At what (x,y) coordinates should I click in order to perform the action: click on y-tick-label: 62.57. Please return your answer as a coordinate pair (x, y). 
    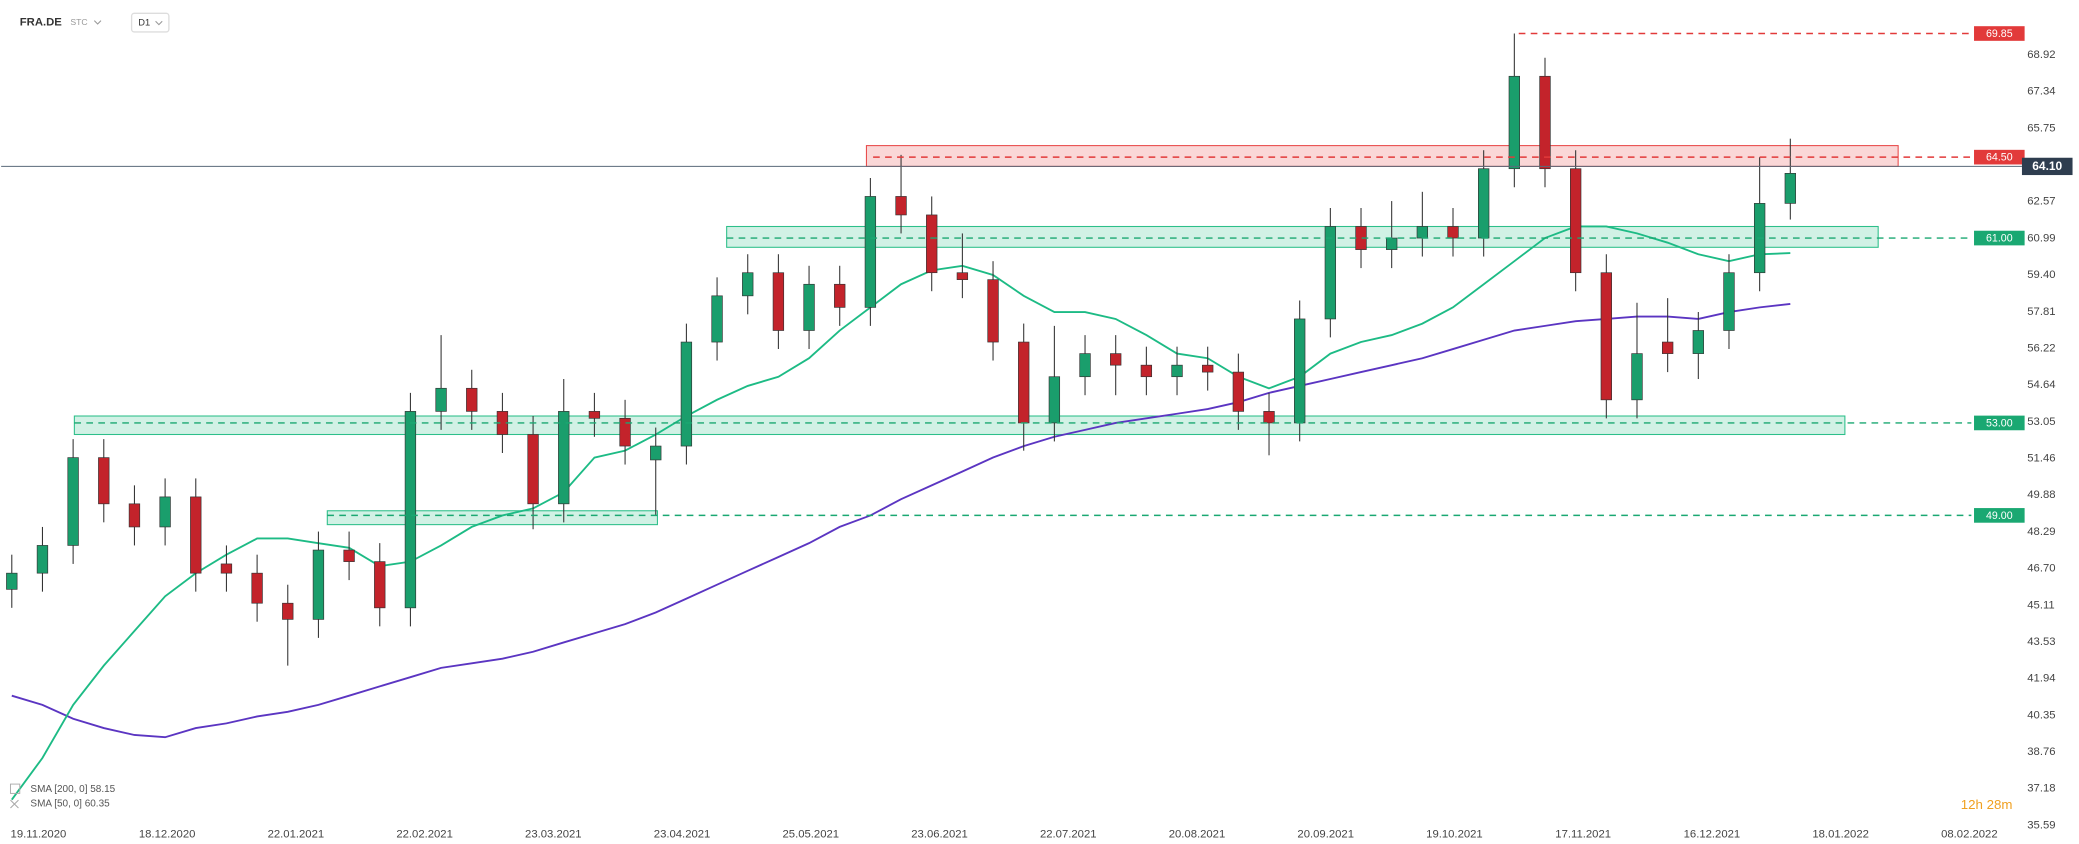
    Looking at the image, I should click on (2041, 202).